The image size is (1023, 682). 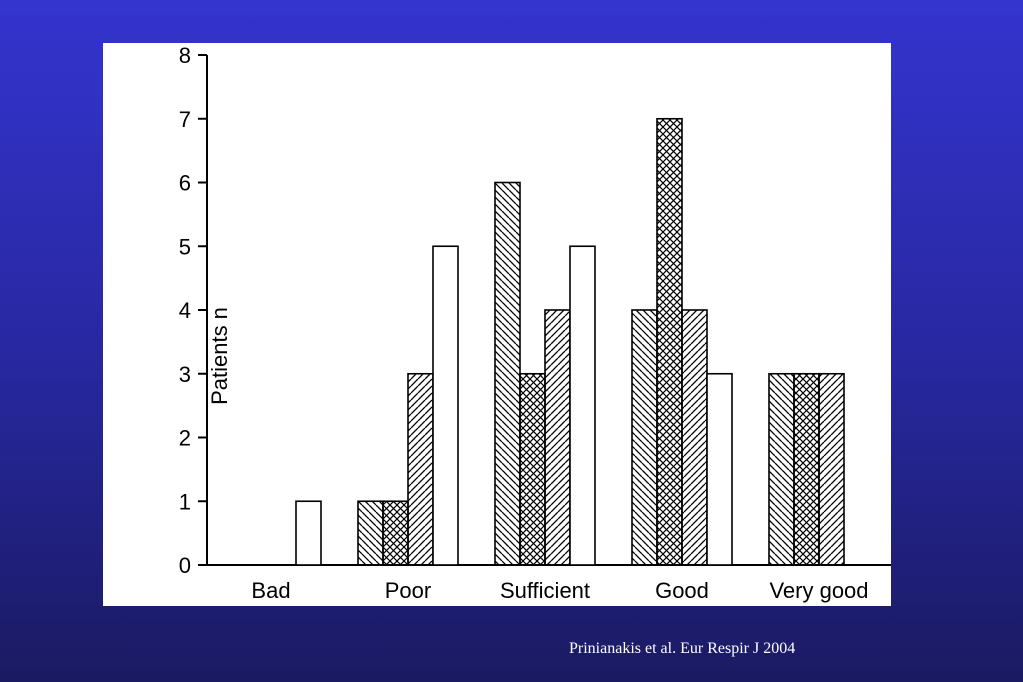 What do you see at coordinates (545, 590) in the screenshot?
I see `x-tick-label: Sufficient` at bounding box center [545, 590].